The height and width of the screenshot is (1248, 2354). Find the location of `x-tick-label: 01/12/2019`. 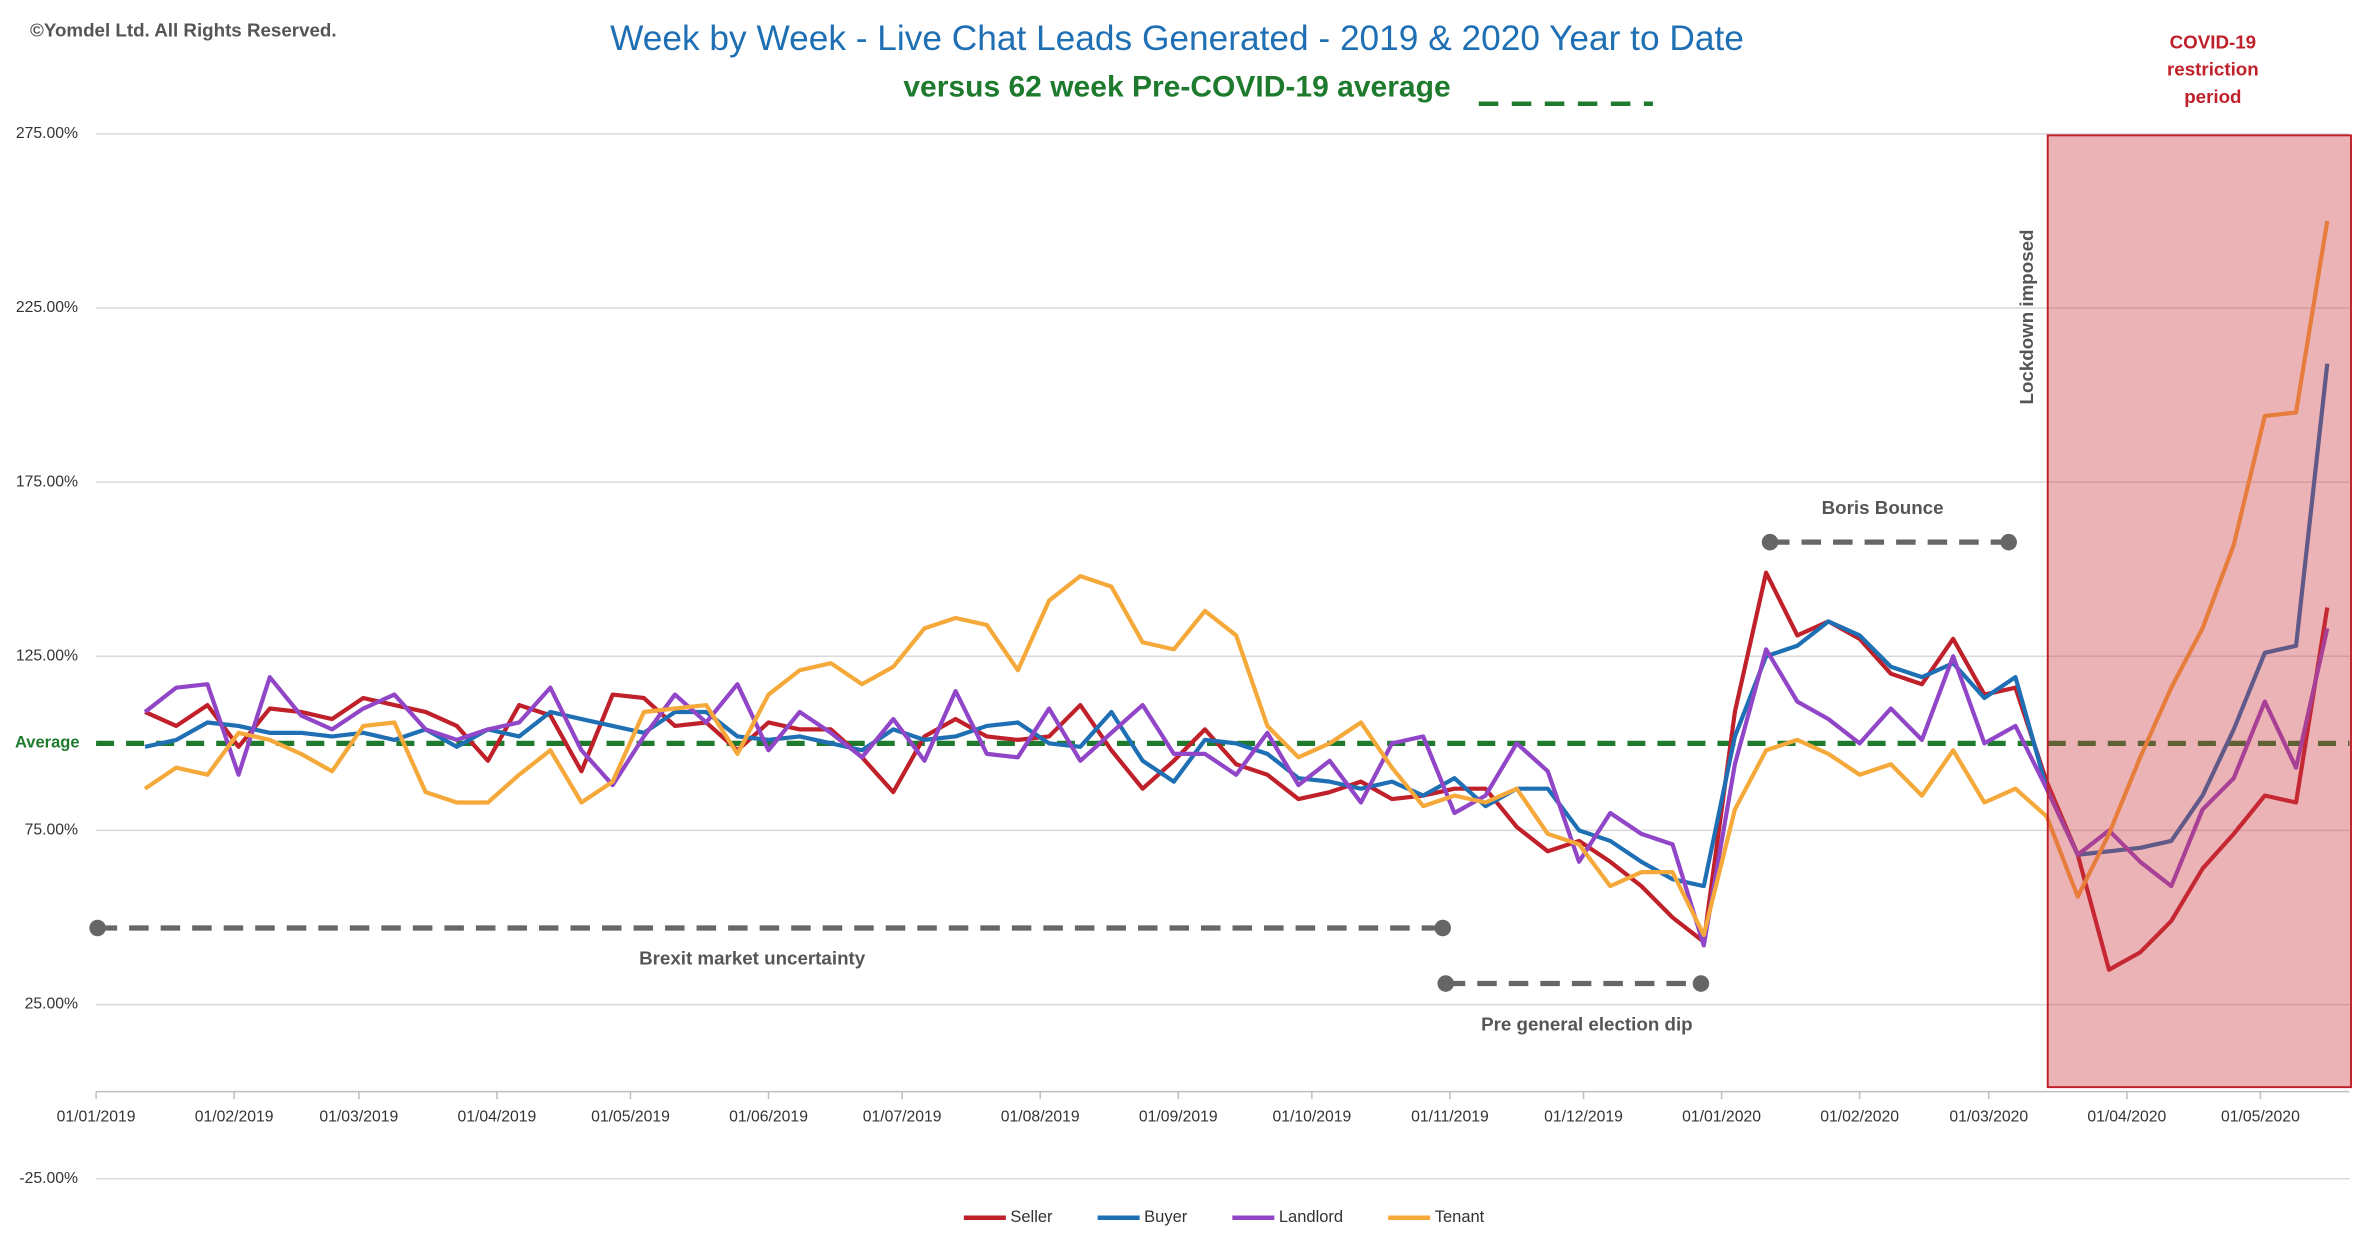

x-tick-label: 01/12/2019 is located at coordinates (1583, 1116).